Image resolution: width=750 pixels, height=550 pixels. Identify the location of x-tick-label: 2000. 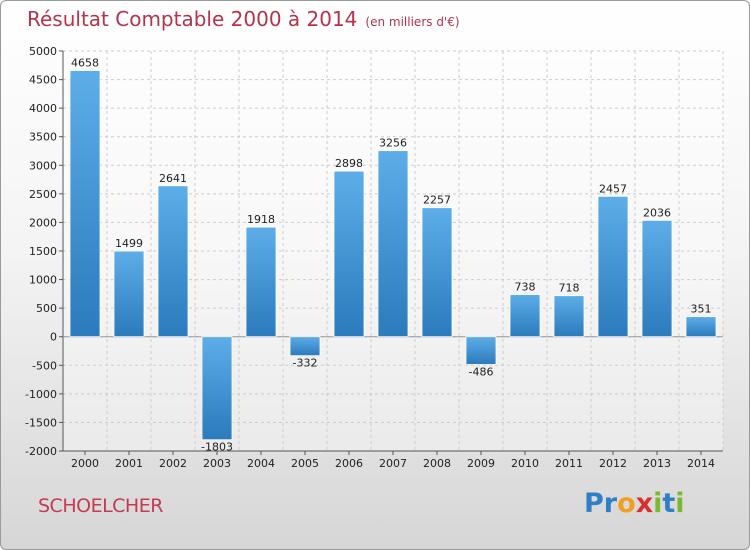
(85, 463).